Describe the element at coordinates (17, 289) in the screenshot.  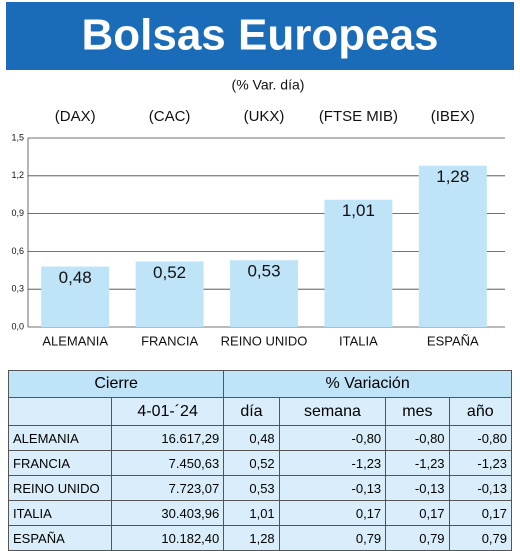
I see `y-tick-label: 0,3` at that location.